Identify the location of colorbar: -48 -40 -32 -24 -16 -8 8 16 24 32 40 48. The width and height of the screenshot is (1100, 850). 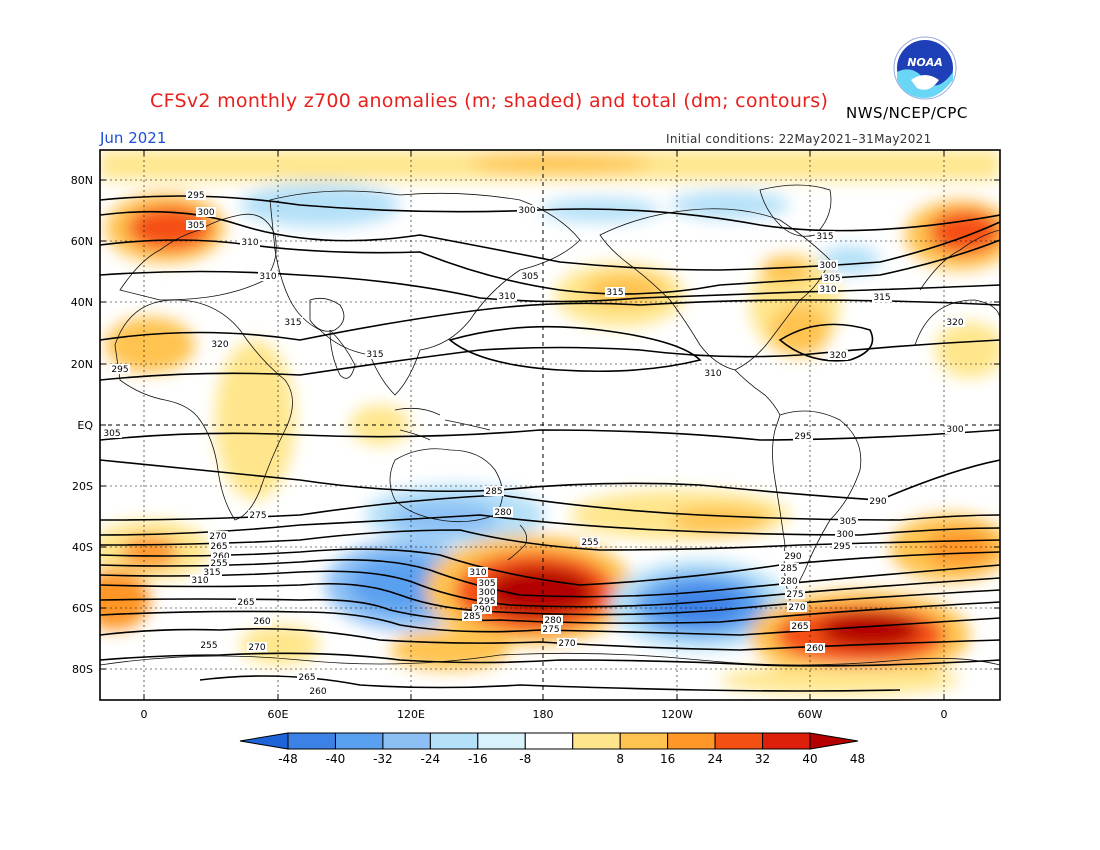
(552, 749).